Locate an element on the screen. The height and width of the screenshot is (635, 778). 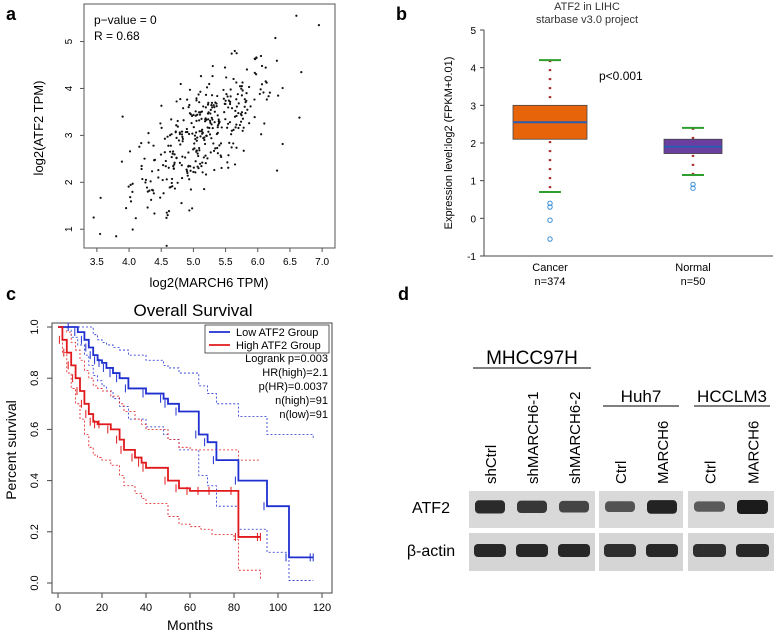
boxplot-y-tick-label: -1 is located at coordinates (471, 257).